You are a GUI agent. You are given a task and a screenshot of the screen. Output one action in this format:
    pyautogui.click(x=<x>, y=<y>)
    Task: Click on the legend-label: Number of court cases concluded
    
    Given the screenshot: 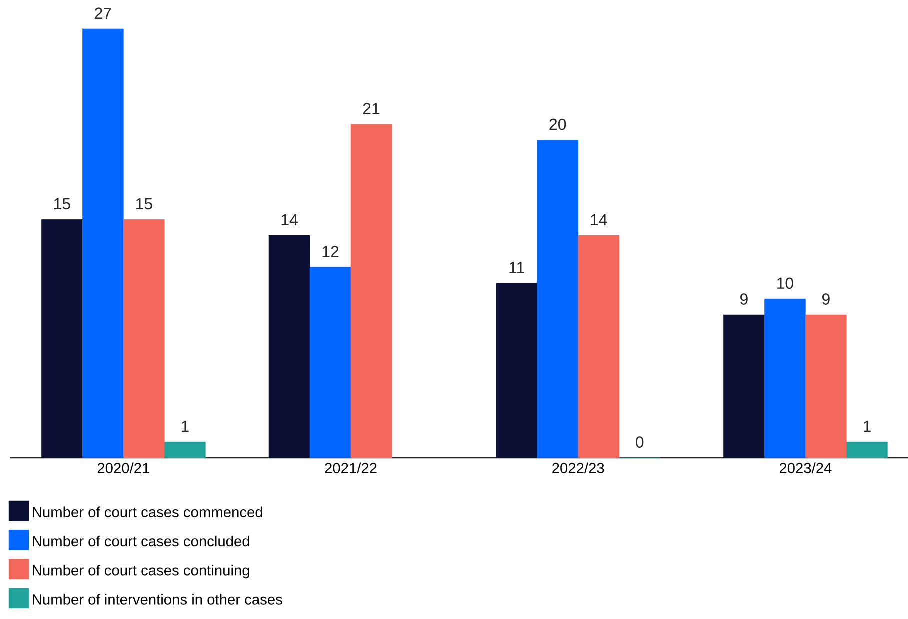 What is the action you would take?
    pyautogui.click(x=141, y=541)
    